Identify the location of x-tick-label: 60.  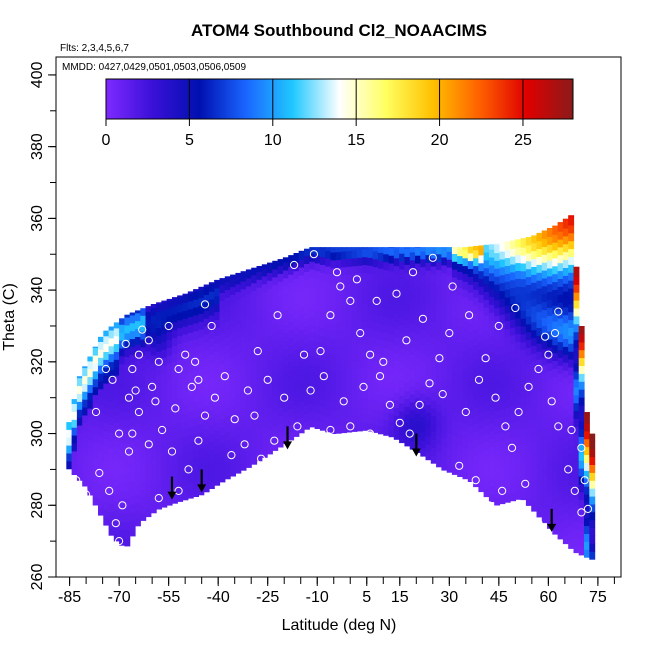
(548, 597).